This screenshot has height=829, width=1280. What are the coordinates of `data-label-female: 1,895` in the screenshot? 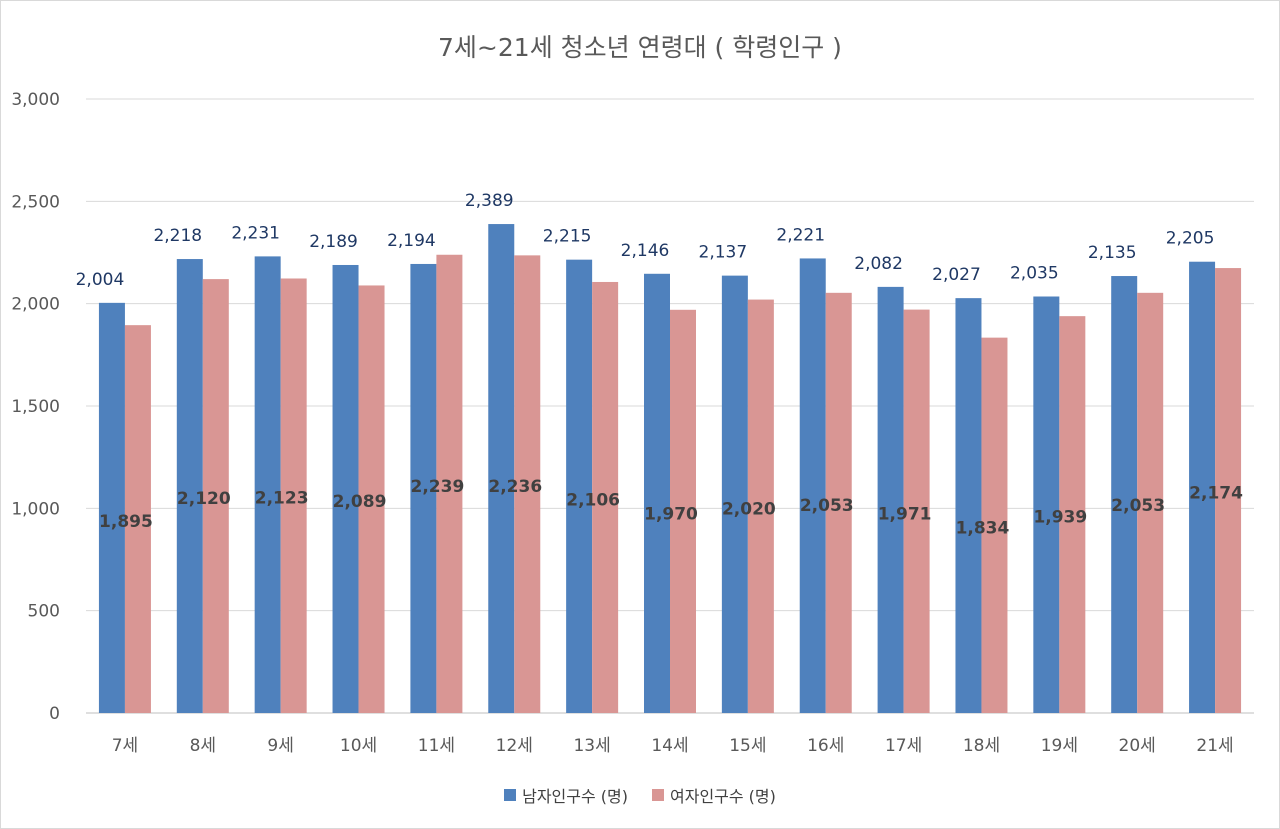 It's located at (126, 522).